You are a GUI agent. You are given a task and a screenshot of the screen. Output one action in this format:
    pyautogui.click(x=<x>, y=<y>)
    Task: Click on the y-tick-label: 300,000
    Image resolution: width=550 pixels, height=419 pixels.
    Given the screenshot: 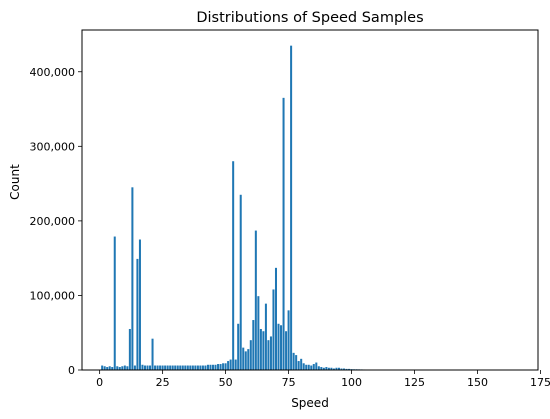 What is the action you would take?
    pyautogui.click(x=53, y=146)
    